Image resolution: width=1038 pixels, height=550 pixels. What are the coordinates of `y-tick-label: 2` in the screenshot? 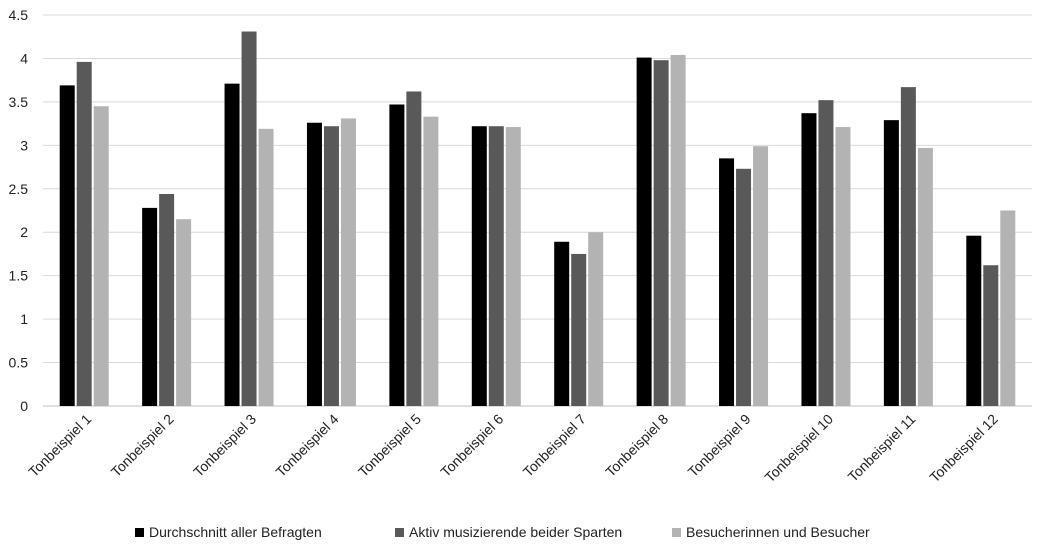 It's located at (24, 232).